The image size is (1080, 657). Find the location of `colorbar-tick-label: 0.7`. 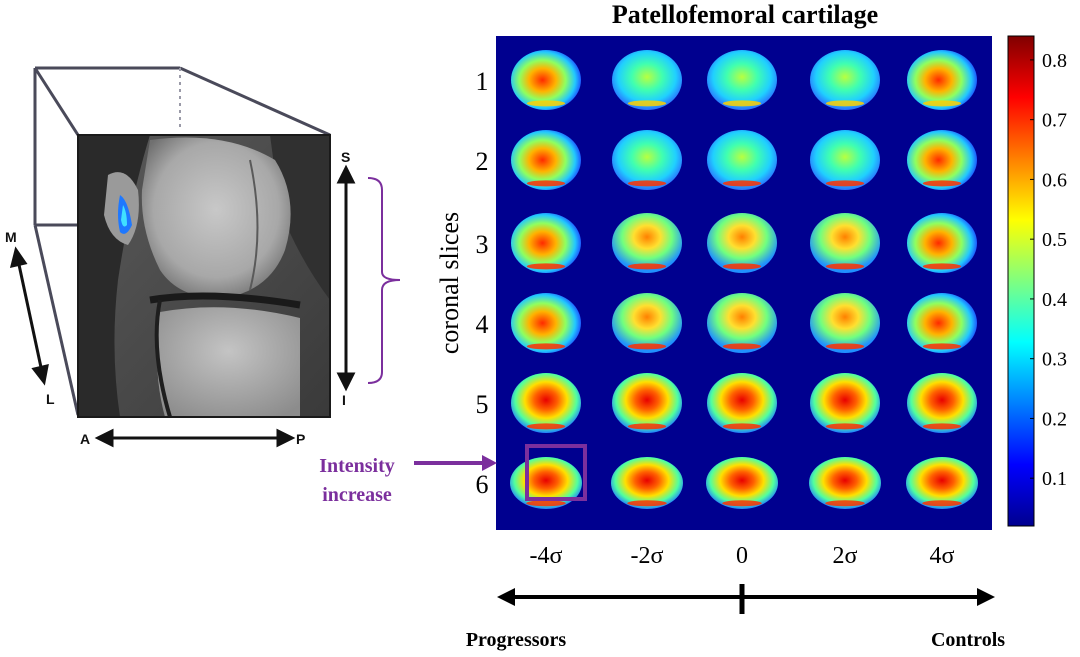

colorbar-tick-label: 0.7 is located at coordinates (1054, 121).